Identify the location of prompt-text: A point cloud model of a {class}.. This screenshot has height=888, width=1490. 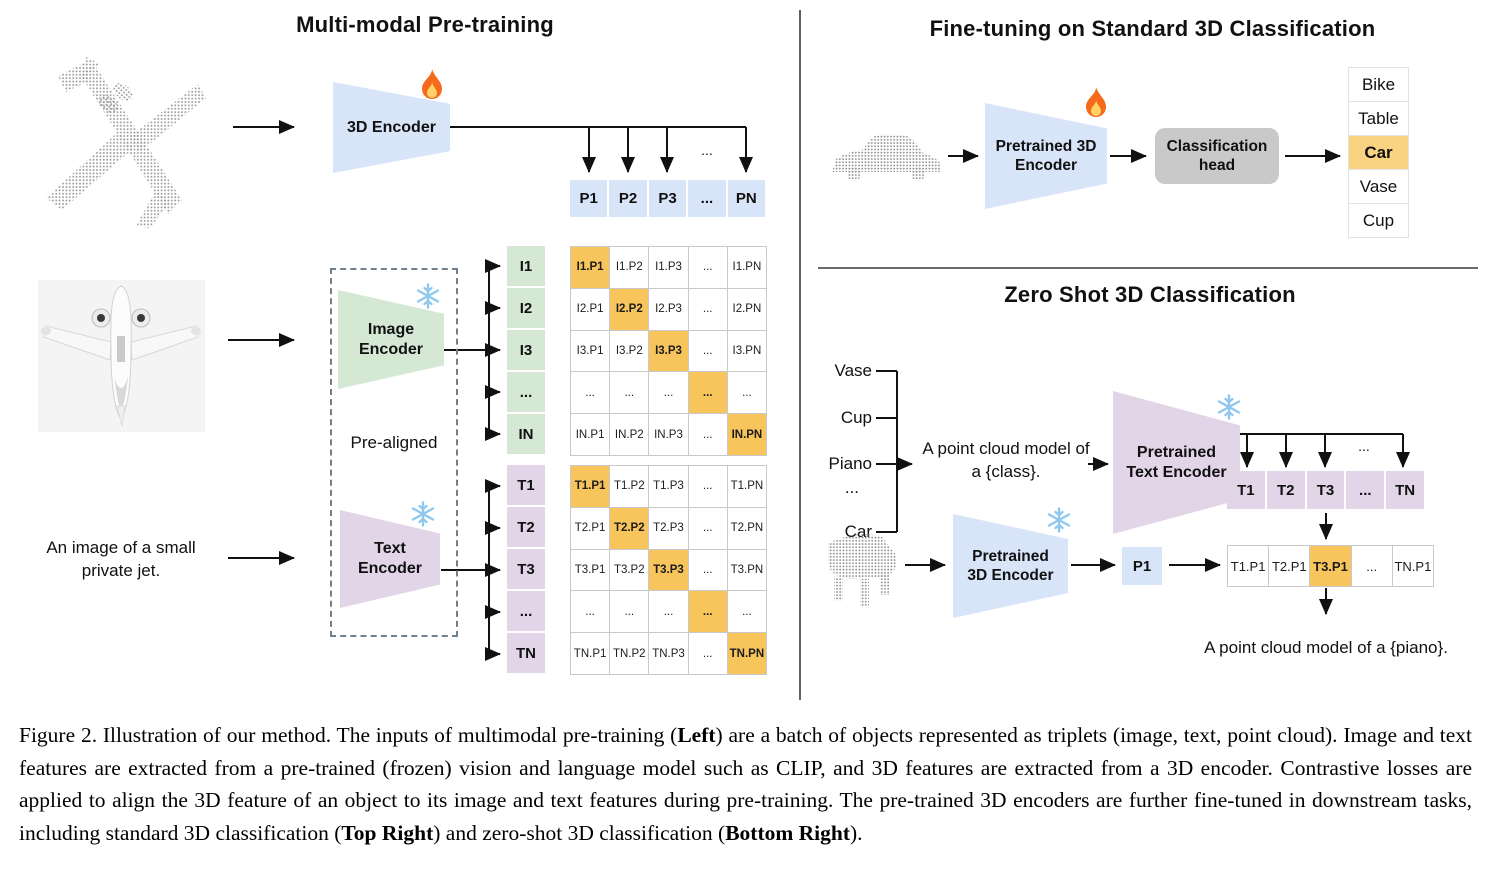
(1006, 460).